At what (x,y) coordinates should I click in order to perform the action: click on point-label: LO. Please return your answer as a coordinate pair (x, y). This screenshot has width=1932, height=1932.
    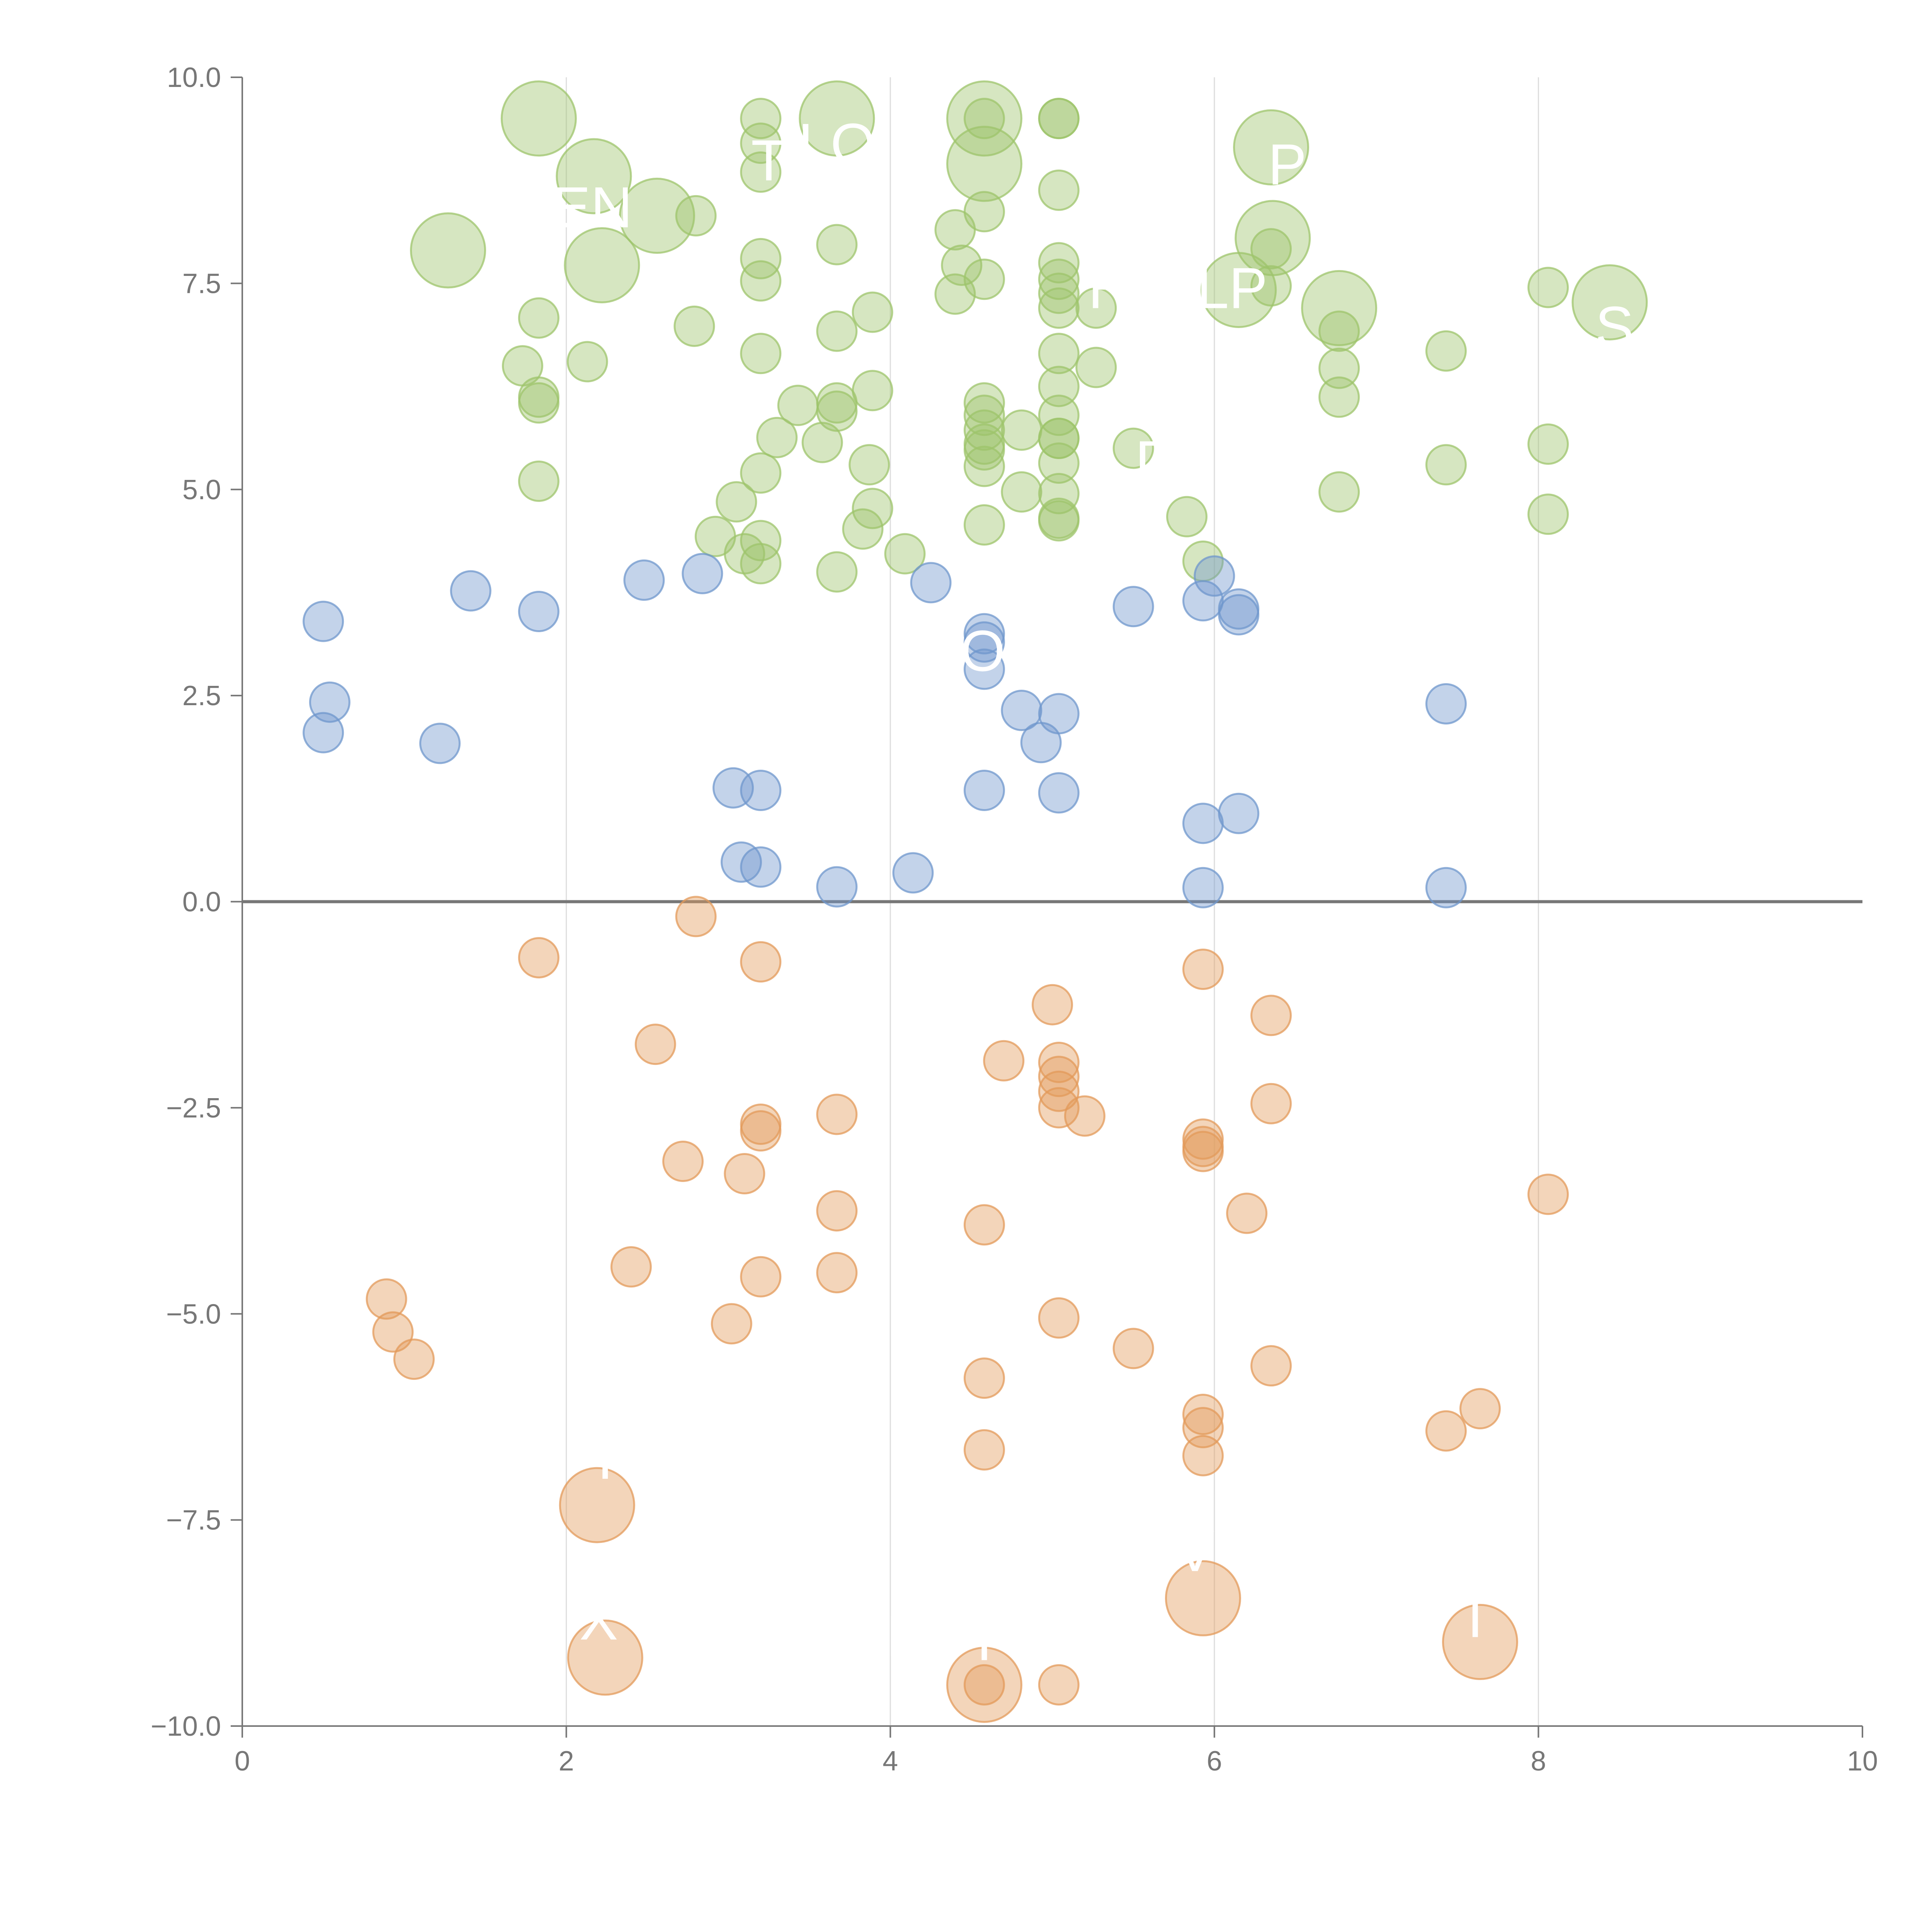
    Looking at the image, I should click on (837, 144).